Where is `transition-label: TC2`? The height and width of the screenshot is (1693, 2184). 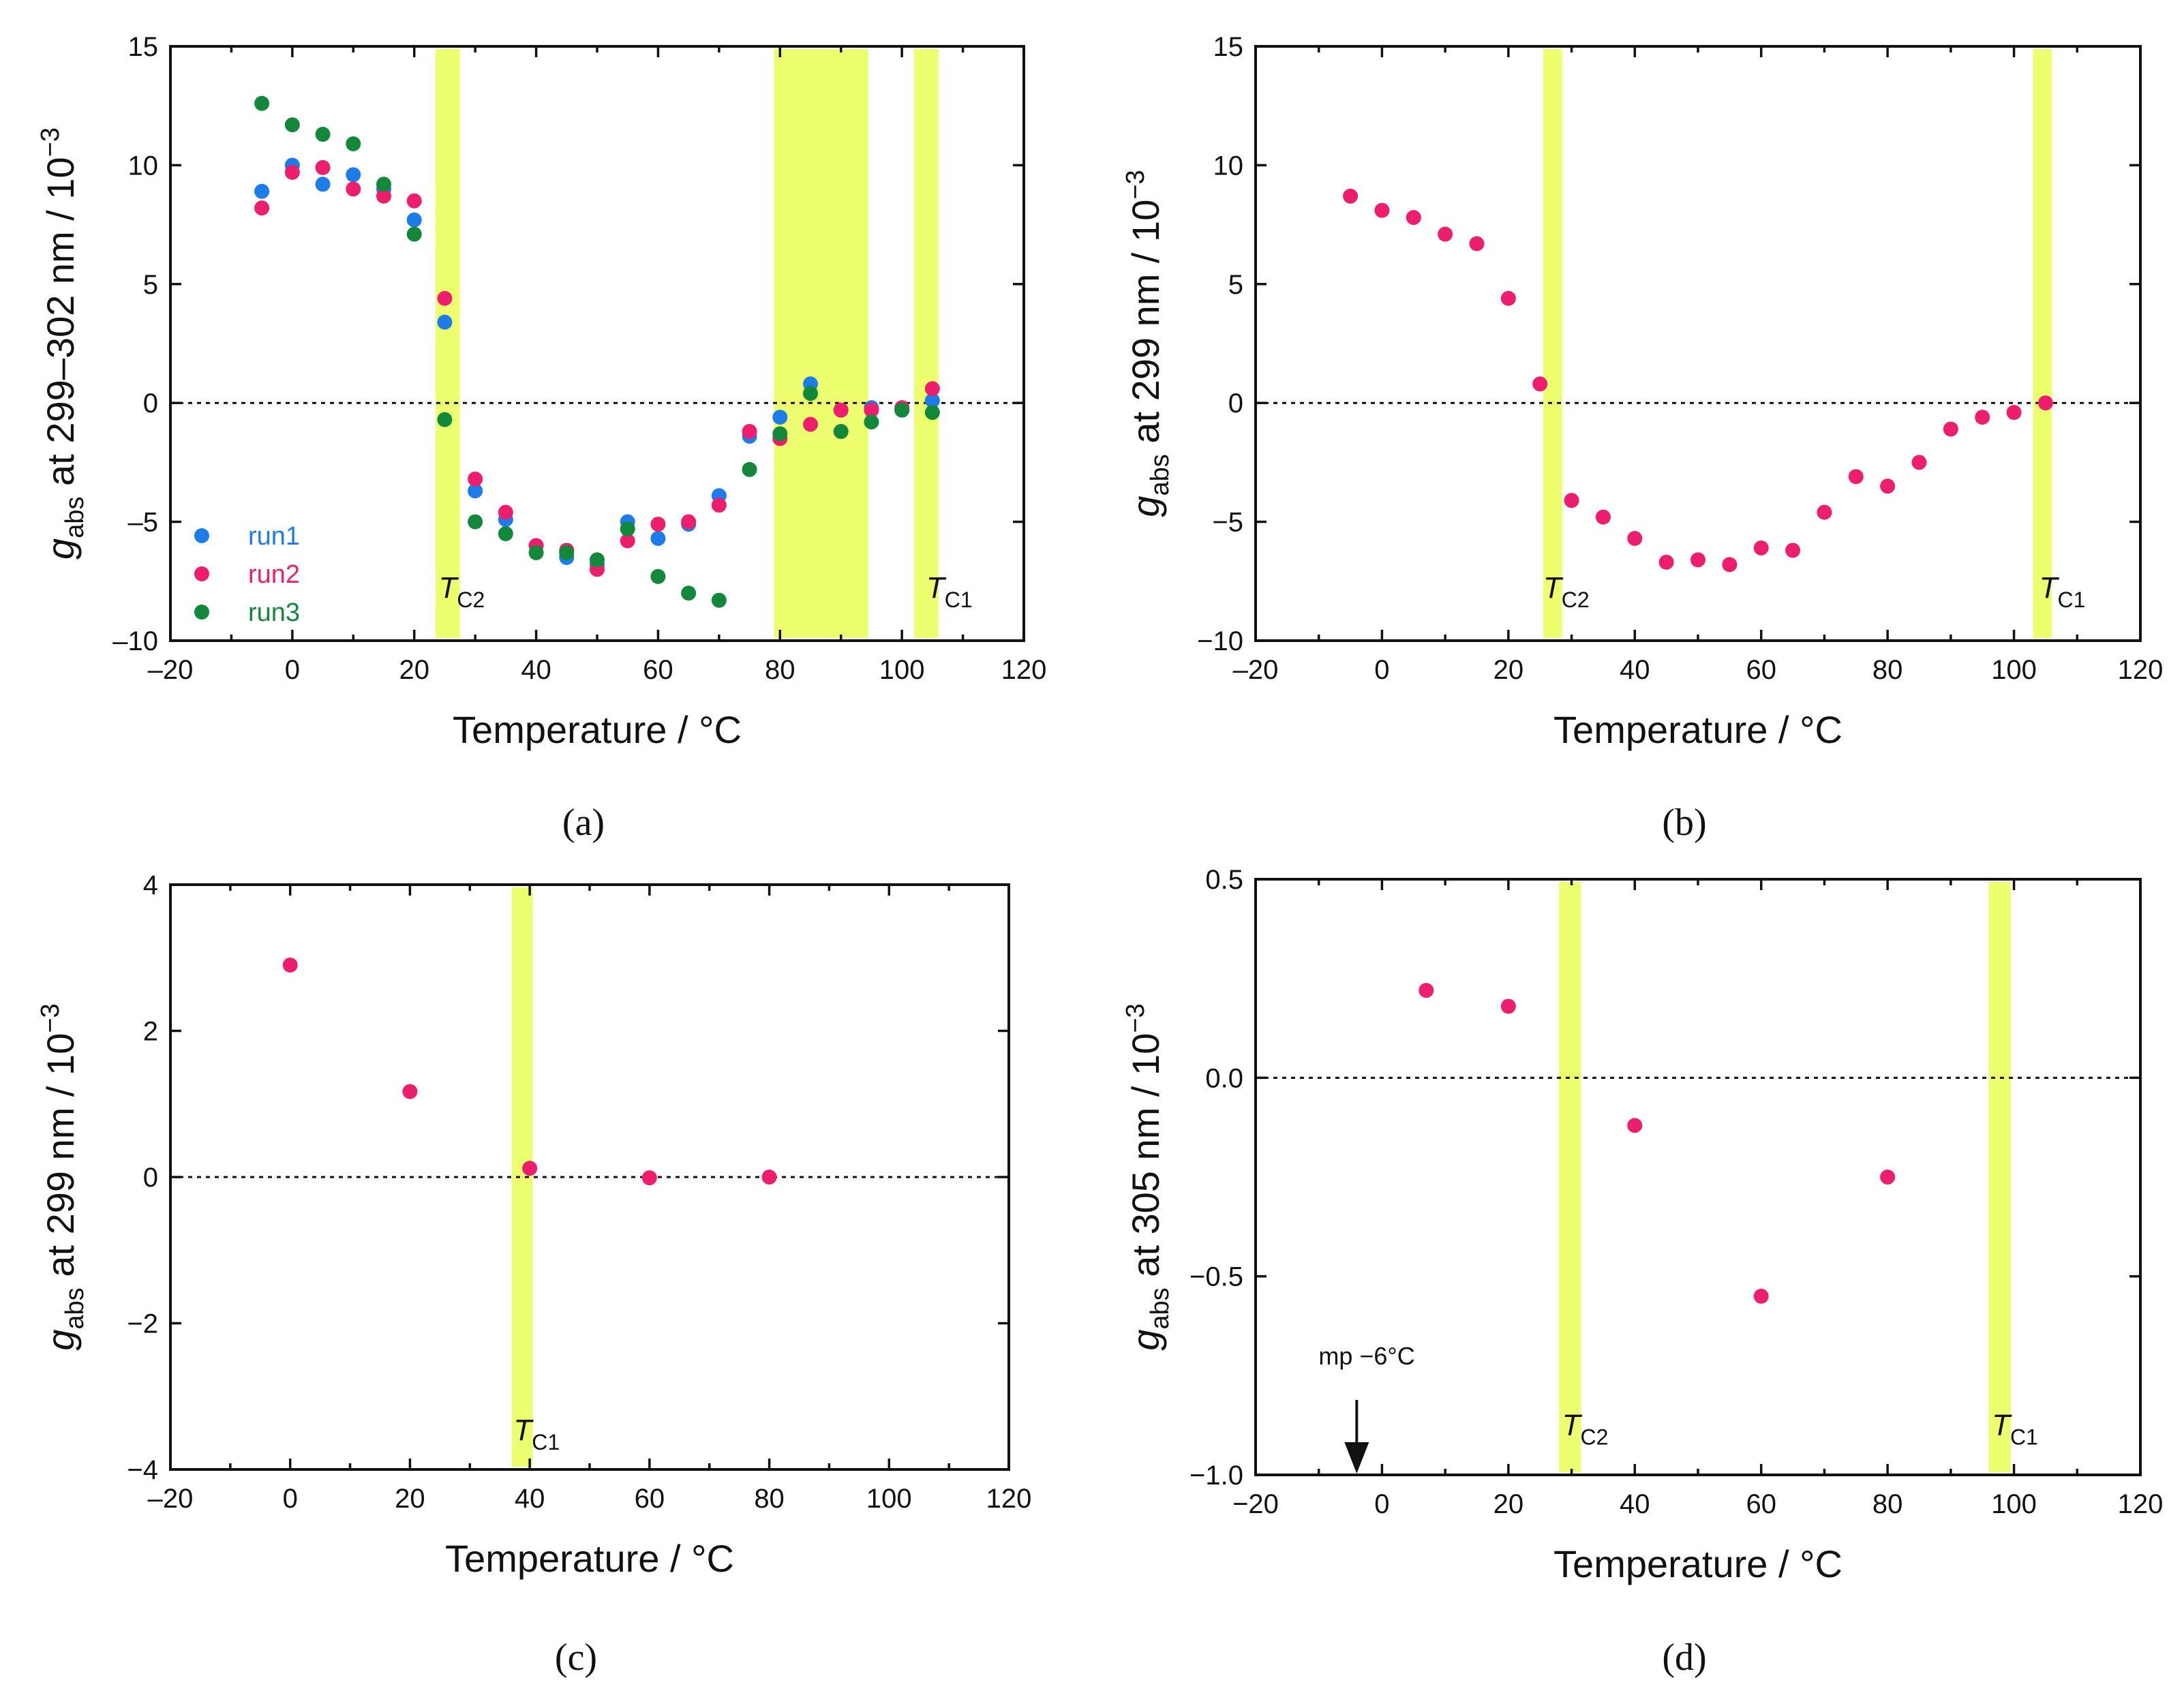
transition-label: TC2 is located at coordinates (461, 591).